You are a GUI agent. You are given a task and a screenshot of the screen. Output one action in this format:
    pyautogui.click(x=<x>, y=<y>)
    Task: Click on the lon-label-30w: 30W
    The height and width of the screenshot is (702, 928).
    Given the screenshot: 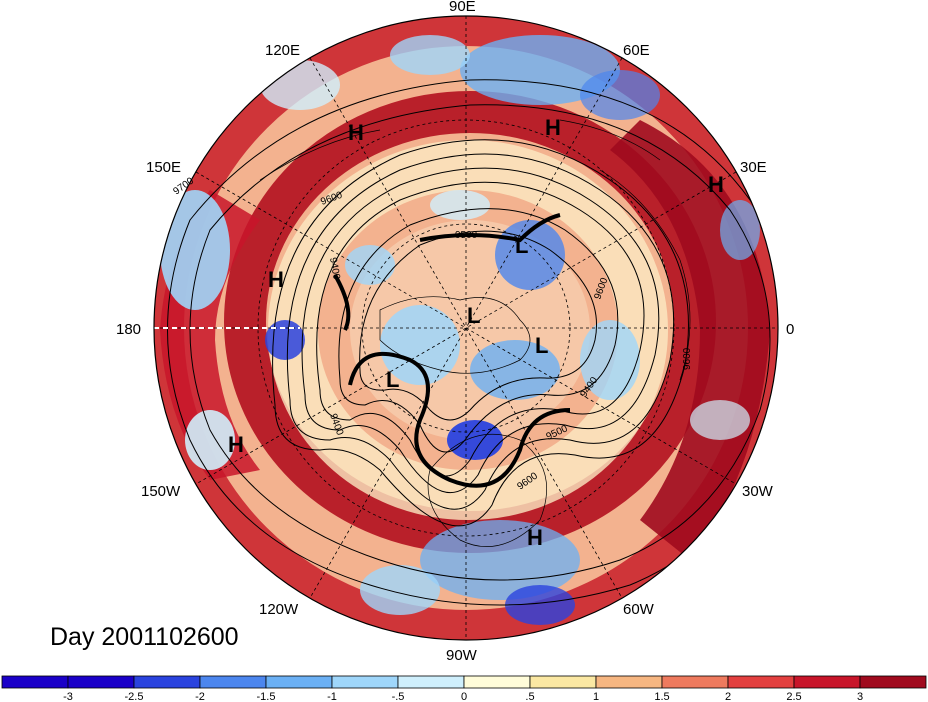 What is the action you would take?
    pyautogui.click(x=758, y=491)
    